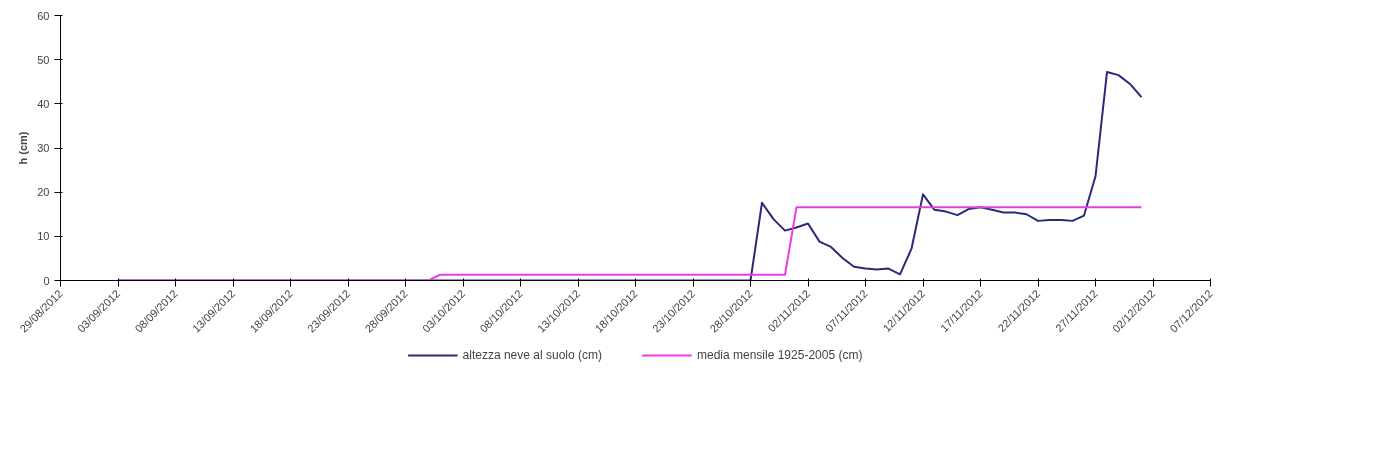 The image size is (1385, 464). Describe the element at coordinates (43, 15) in the screenshot. I see `y-tick-label: 60` at that location.